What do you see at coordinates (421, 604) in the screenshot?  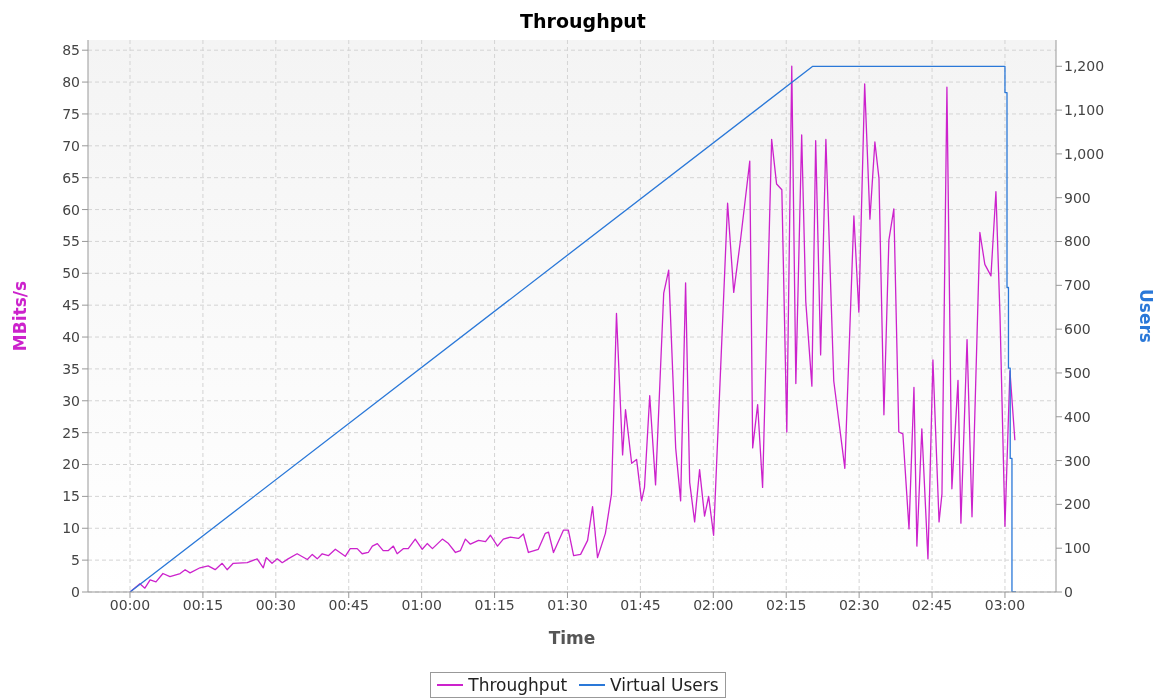 I see `x-tick-label: 01:00` at bounding box center [421, 604].